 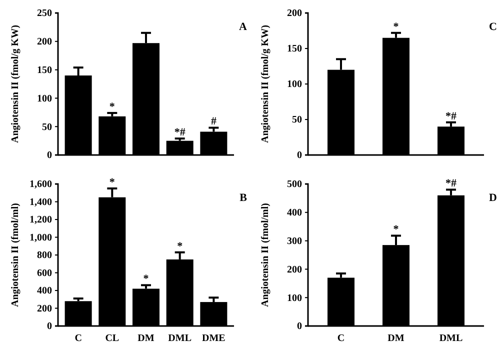 I want to click on x-tick-label: CL, so click(x=112, y=338).